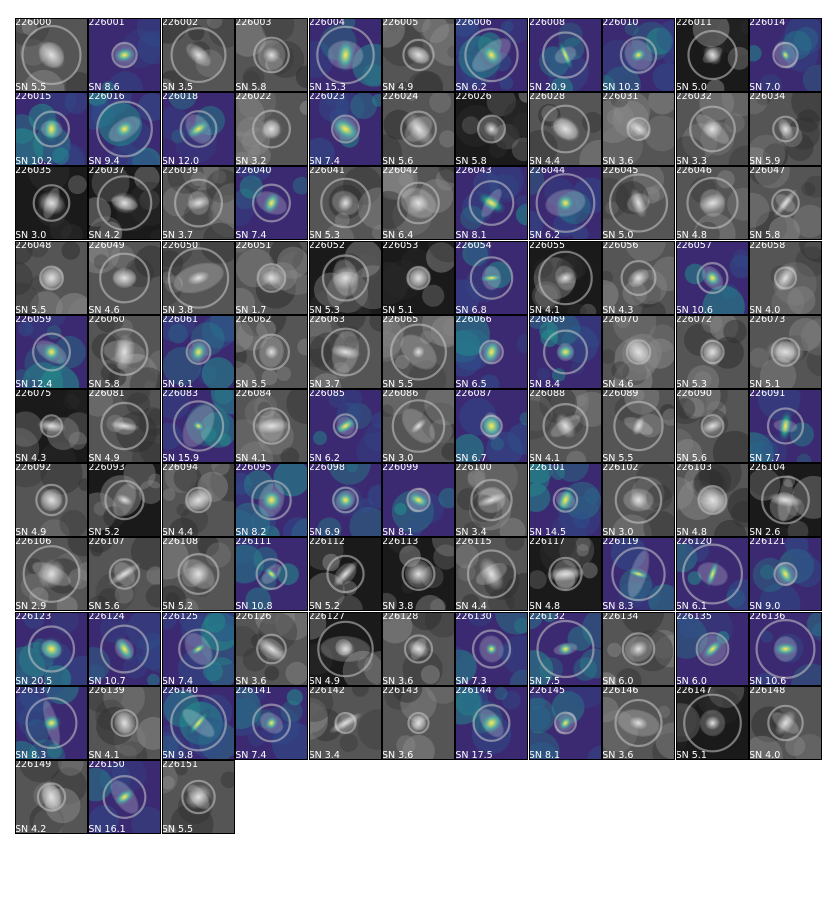  What do you see at coordinates (106, 97) in the screenshot?
I see `panel-id-label: 226016` at bounding box center [106, 97].